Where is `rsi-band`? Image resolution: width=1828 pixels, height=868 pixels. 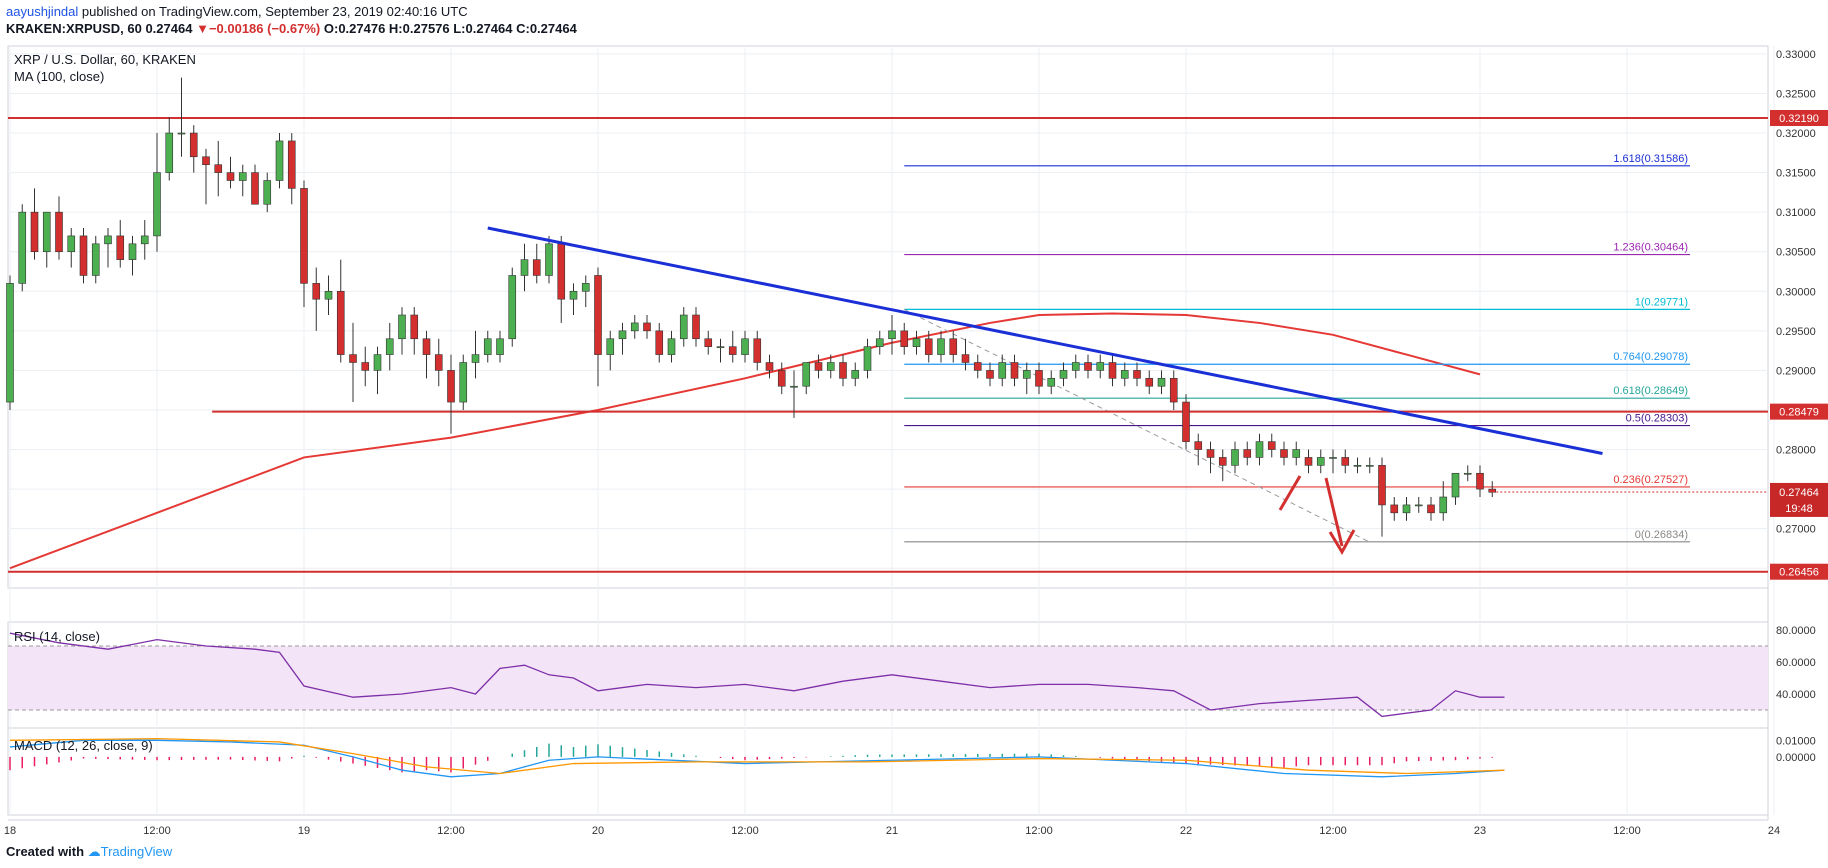
rsi-band is located at coordinates (888, 678).